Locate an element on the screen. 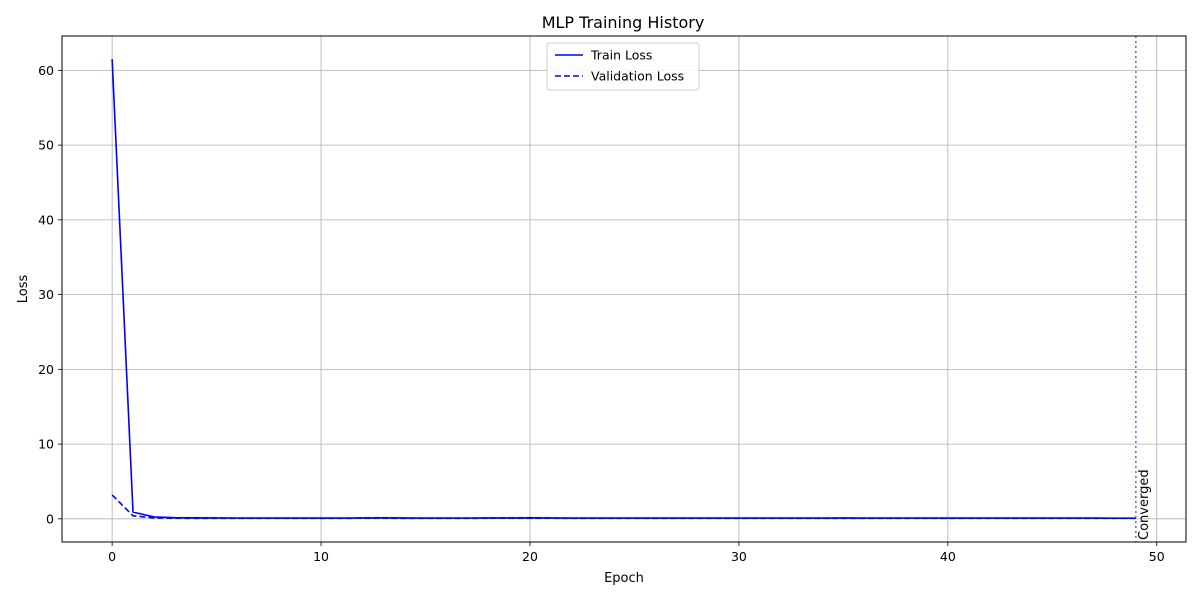 This screenshot has height=600, width=1200. converged-label: Converged is located at coordinates (1144, 504).